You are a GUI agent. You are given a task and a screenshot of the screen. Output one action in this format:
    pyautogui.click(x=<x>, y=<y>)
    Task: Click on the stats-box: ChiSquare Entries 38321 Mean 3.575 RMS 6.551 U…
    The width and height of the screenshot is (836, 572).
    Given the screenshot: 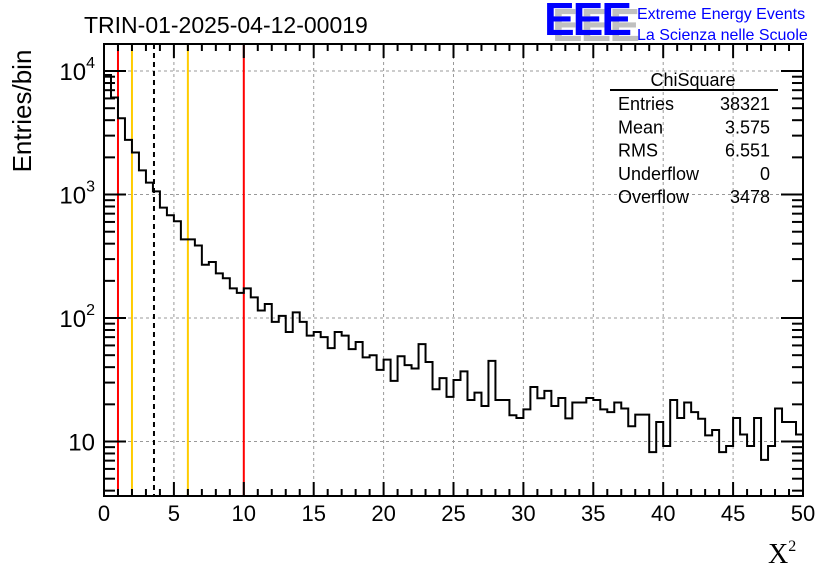 What is the action you would take?
    pyautogui.click(x=694, y=138)
    